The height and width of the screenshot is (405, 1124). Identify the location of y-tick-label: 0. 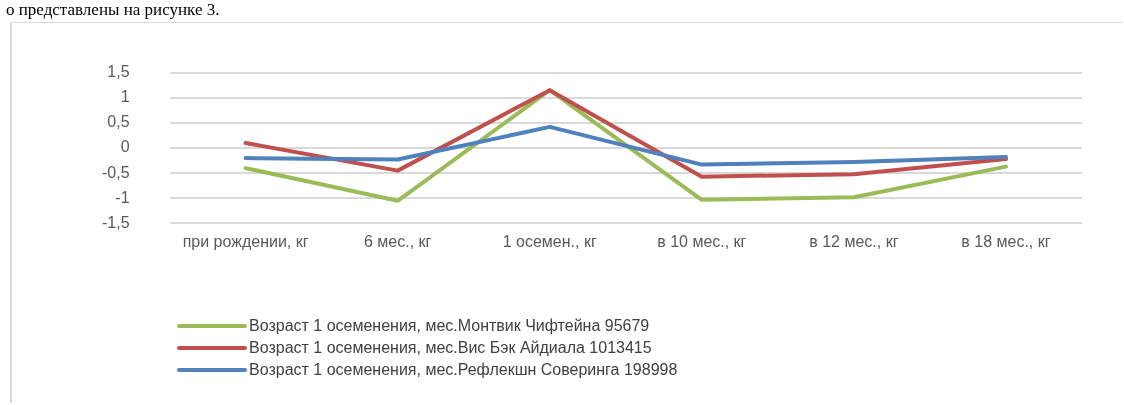
(125, 147).